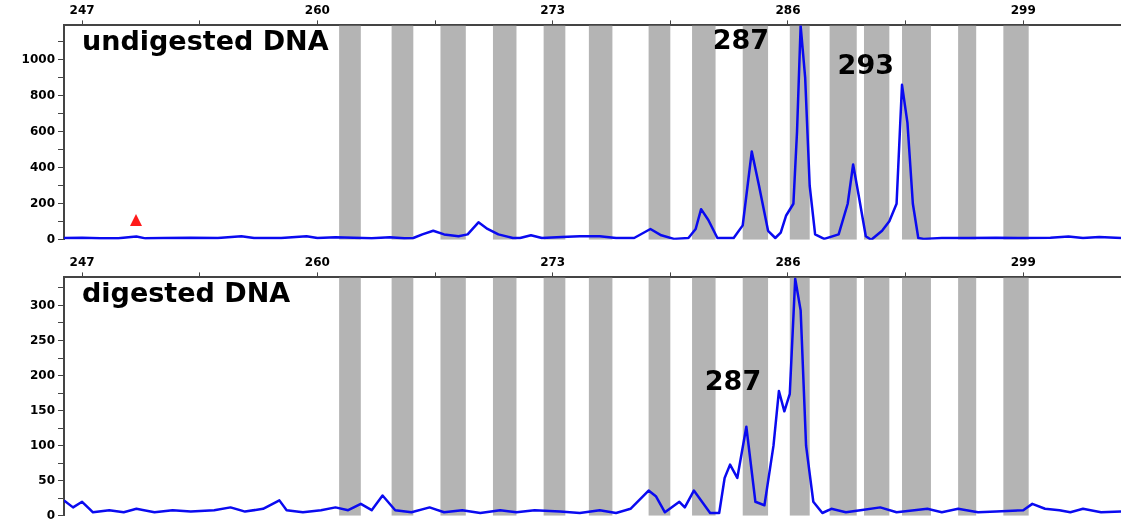  What do you see at coordinates (42, 130) in the screenshot?
I see `y-tick-label: 600` at bounding box center [42, 130].